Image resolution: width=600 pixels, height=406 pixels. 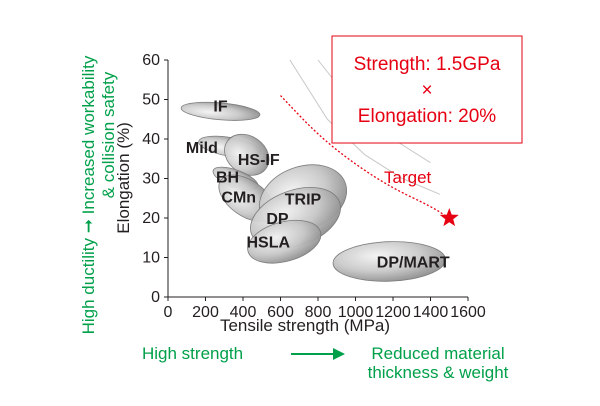 What do you see at coordinates (220, 106) in the screenshot?
I see `region-label-if: IF` at bounding box center [220, 106].